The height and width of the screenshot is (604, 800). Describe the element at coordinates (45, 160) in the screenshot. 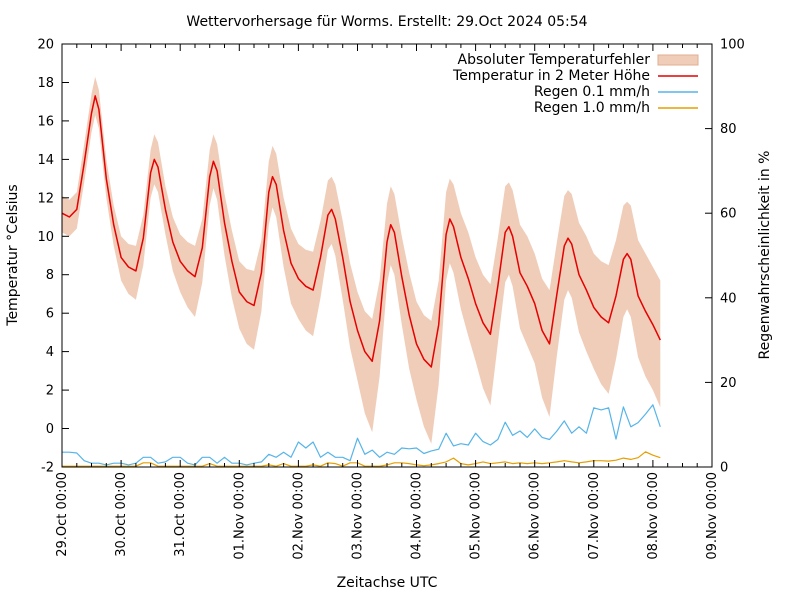

I see `y-tick-label: 14` at that location.